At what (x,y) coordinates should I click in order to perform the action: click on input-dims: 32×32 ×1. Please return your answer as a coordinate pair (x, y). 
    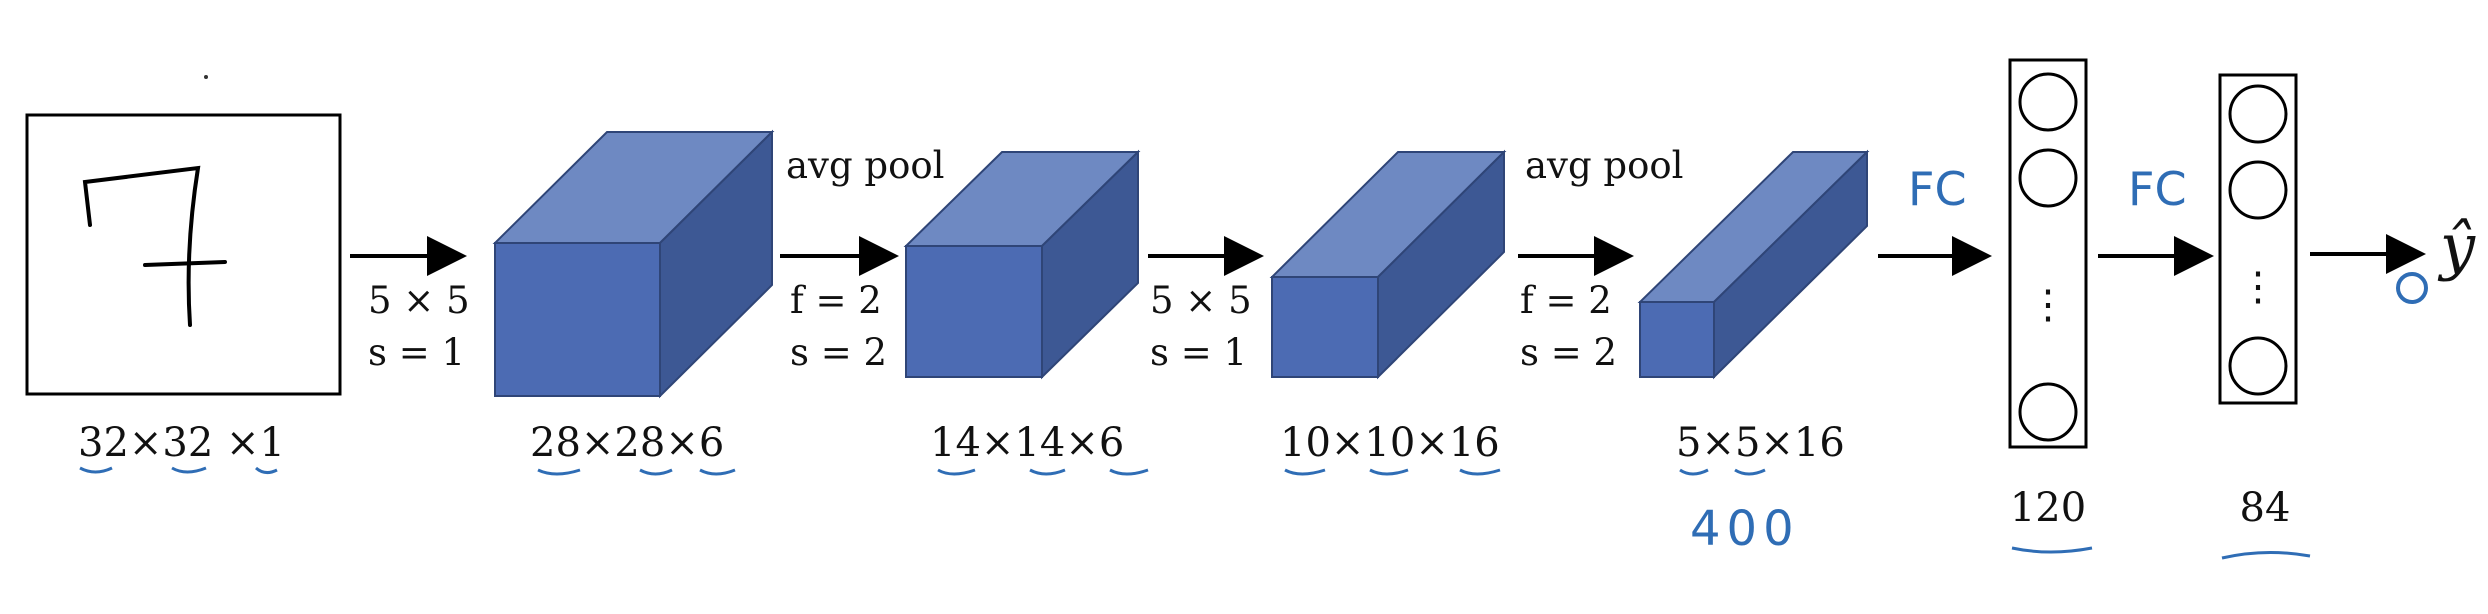
    Looking at the image, I should click on (181, 443).